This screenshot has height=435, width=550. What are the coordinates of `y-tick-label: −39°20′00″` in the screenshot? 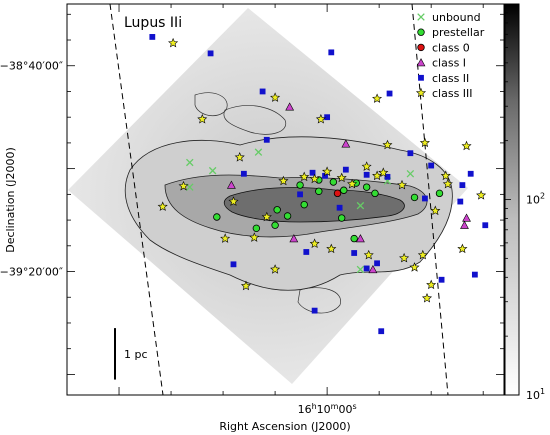 It's located at (31, 272).